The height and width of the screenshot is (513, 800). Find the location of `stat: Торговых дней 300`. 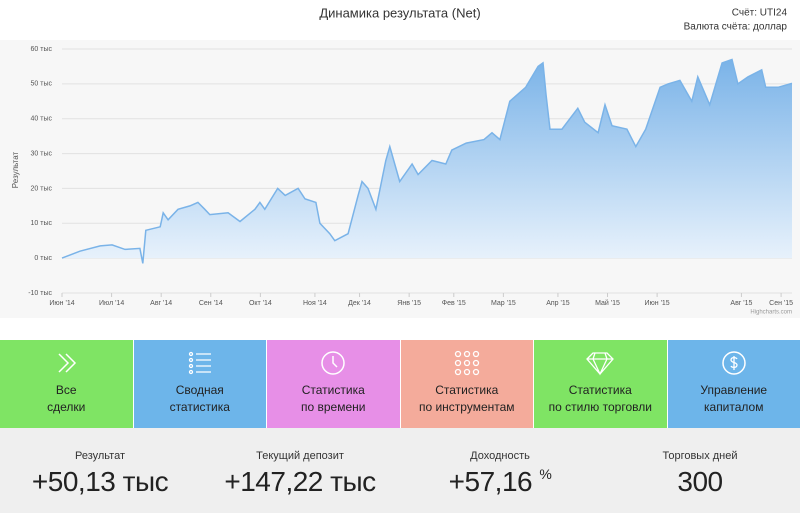

stat: Торговых дней 300 is located at coordinates (700, 470).